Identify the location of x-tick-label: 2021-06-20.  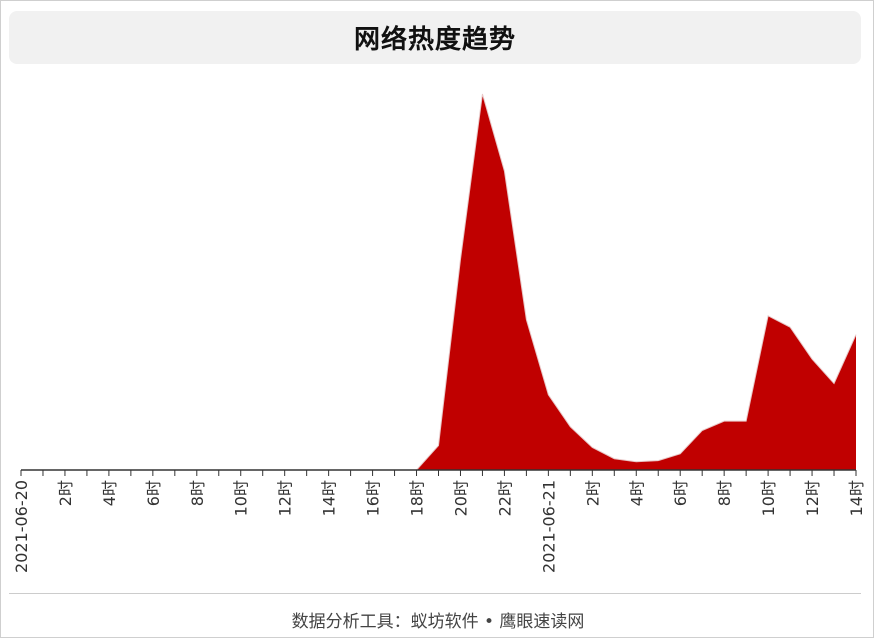
(21, 526).